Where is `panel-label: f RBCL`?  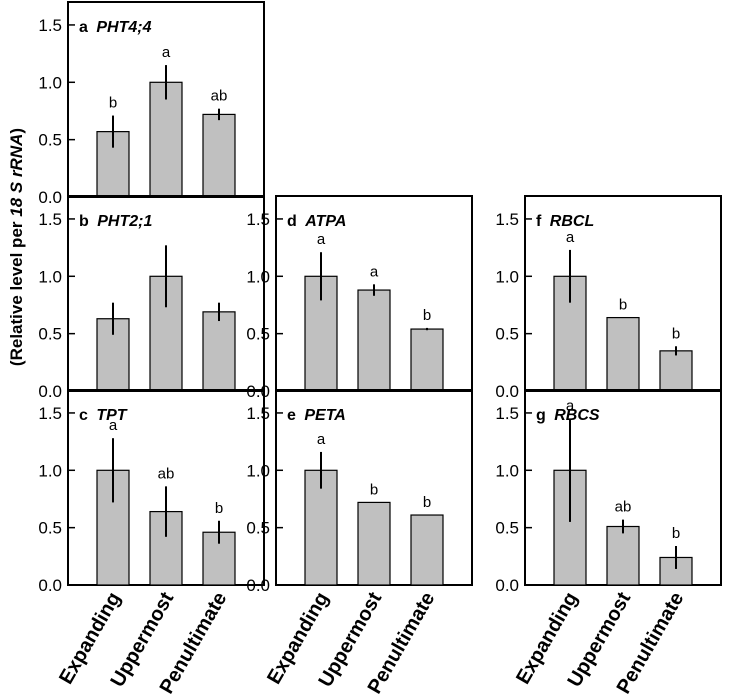 panel-label: f RBCL is located at coordinates (565, 221).